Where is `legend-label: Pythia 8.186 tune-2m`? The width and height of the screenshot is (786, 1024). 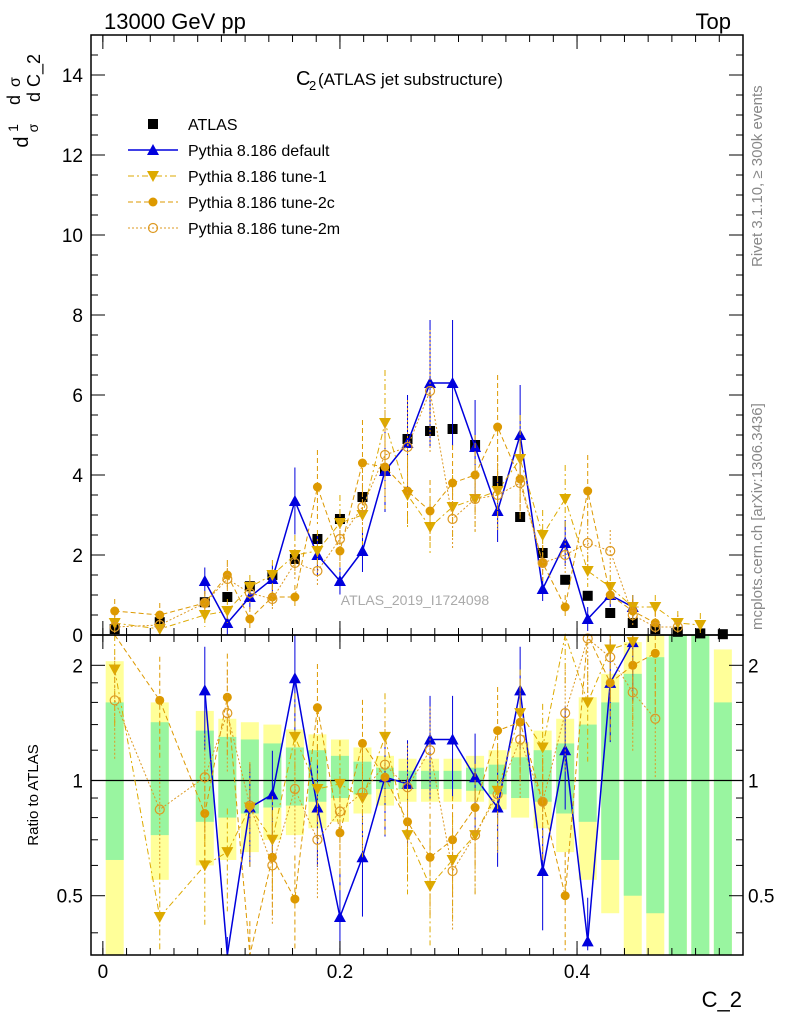
legend-label: Pythia 8.186 tune-2m is located at coordinates (264, 229).